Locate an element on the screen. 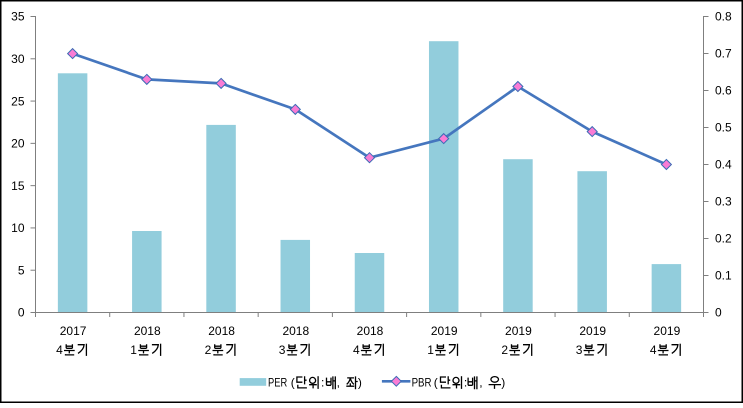 Image resolution: width=743 pixels, height=408 pixels. svg-text: 2017 is located at coordinates (73, 331).